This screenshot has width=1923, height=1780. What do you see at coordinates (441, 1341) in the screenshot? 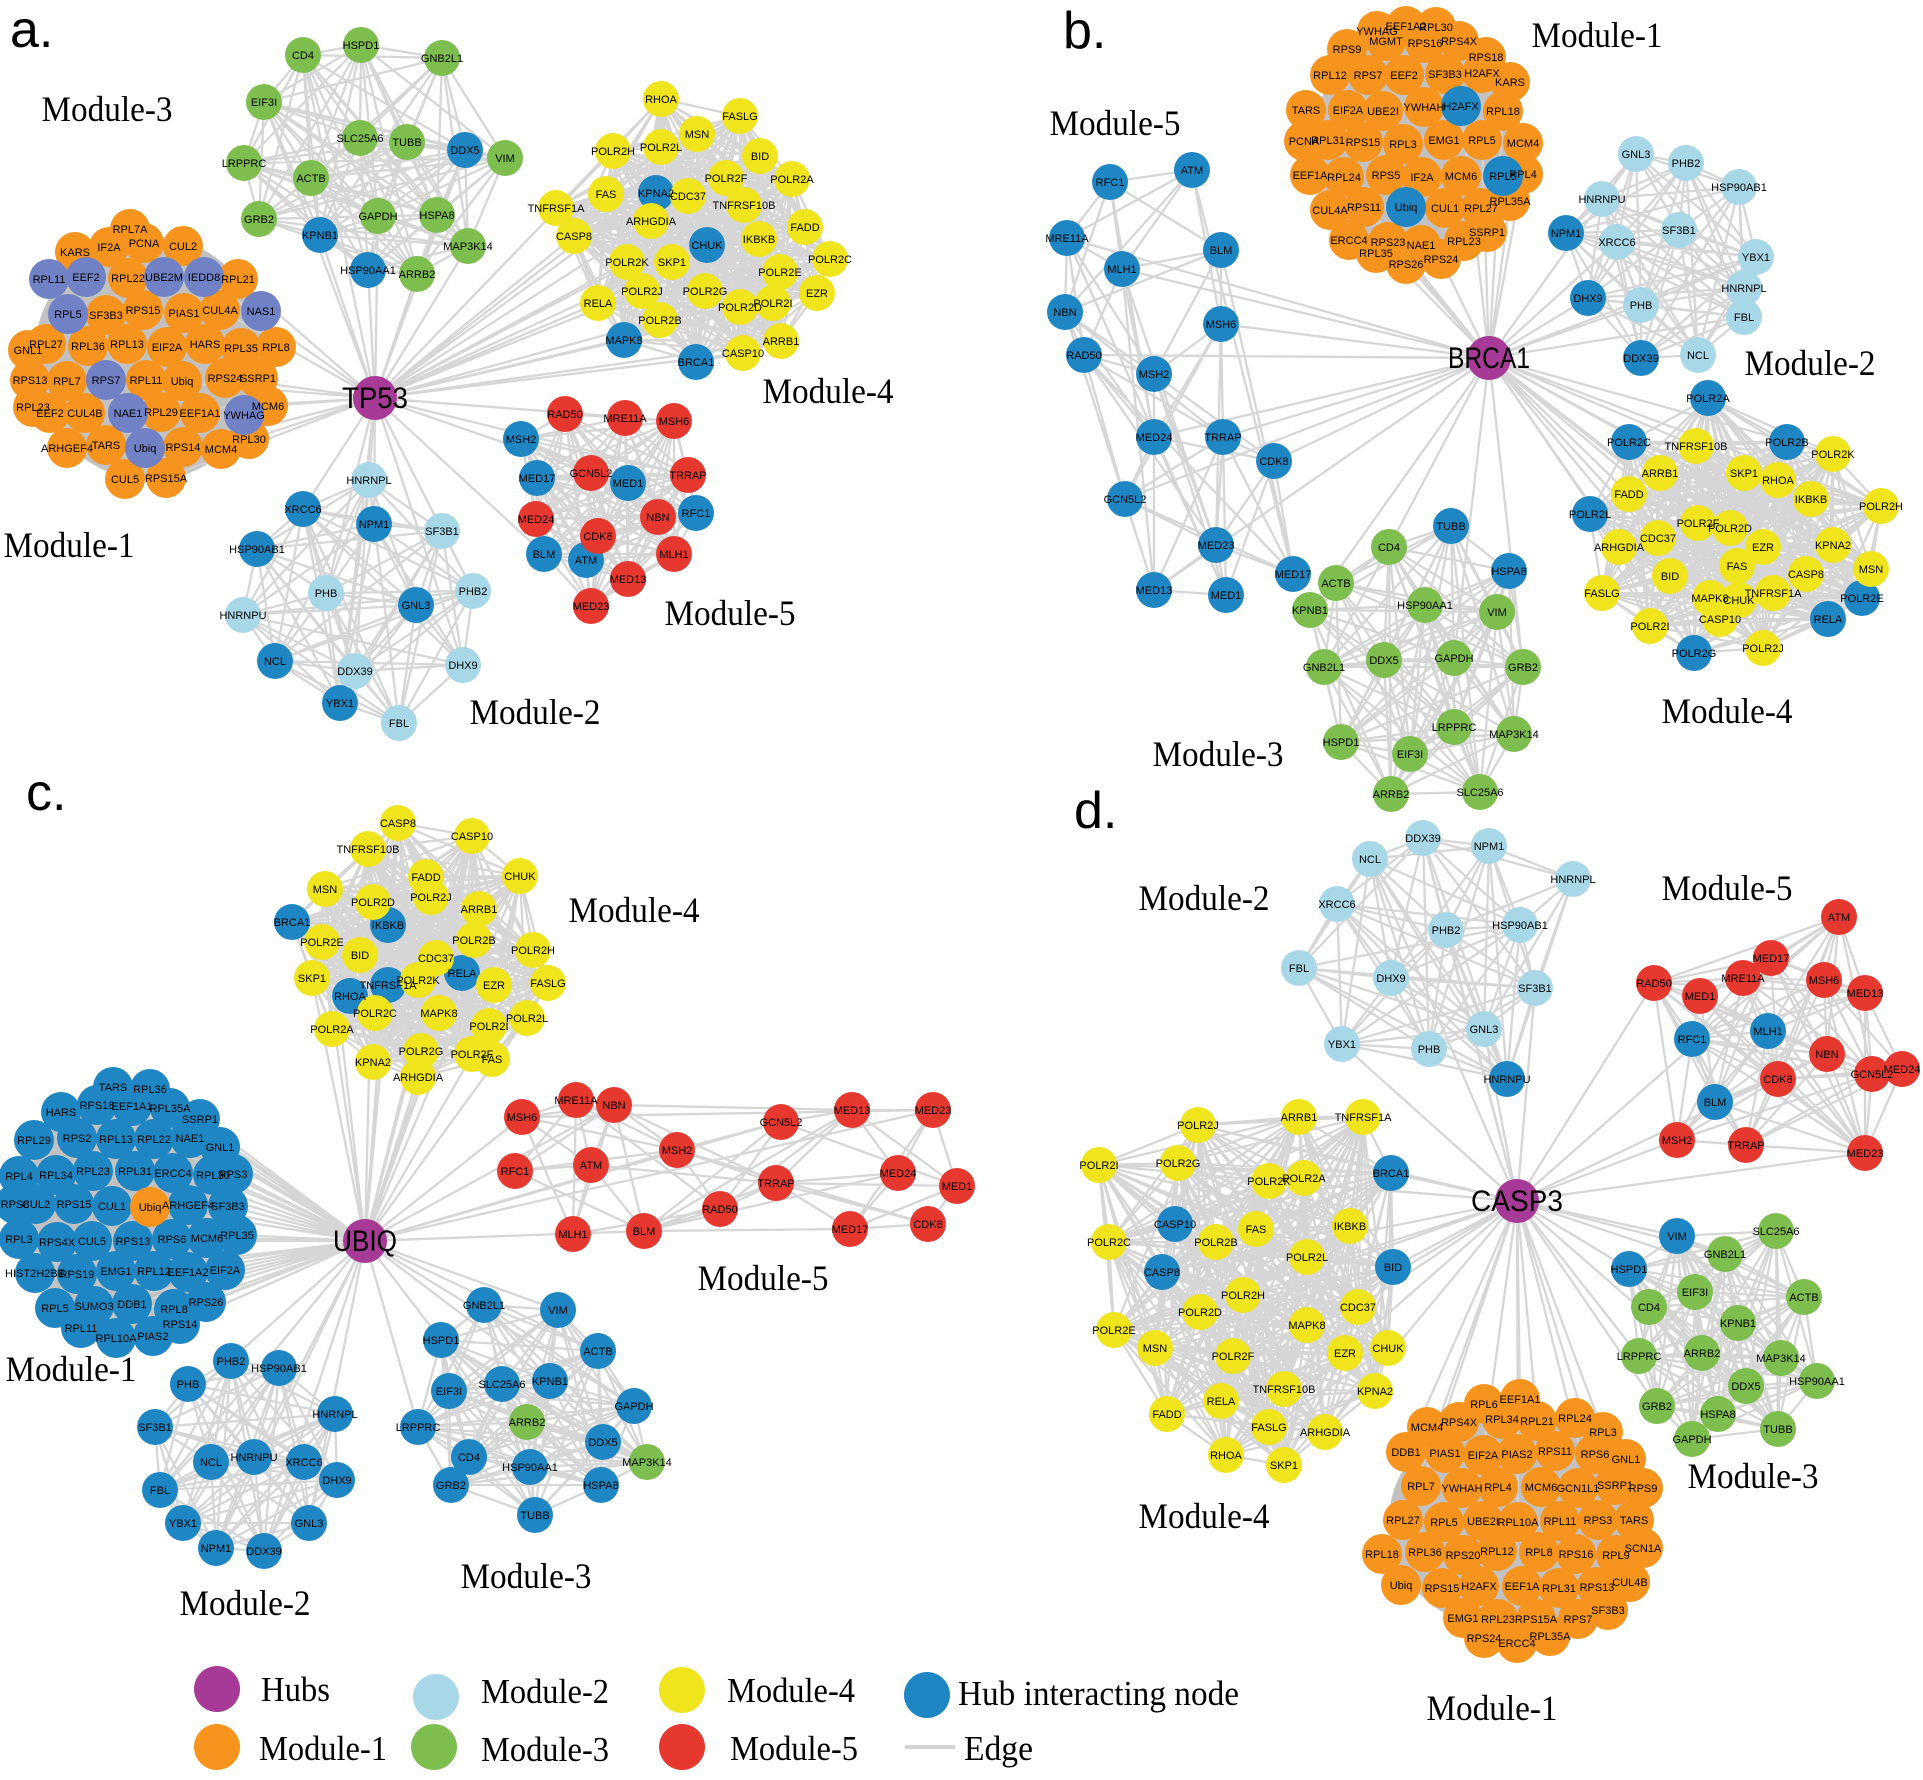
I see `svg-text: HSPD1` at bounding box center [441, 1341].